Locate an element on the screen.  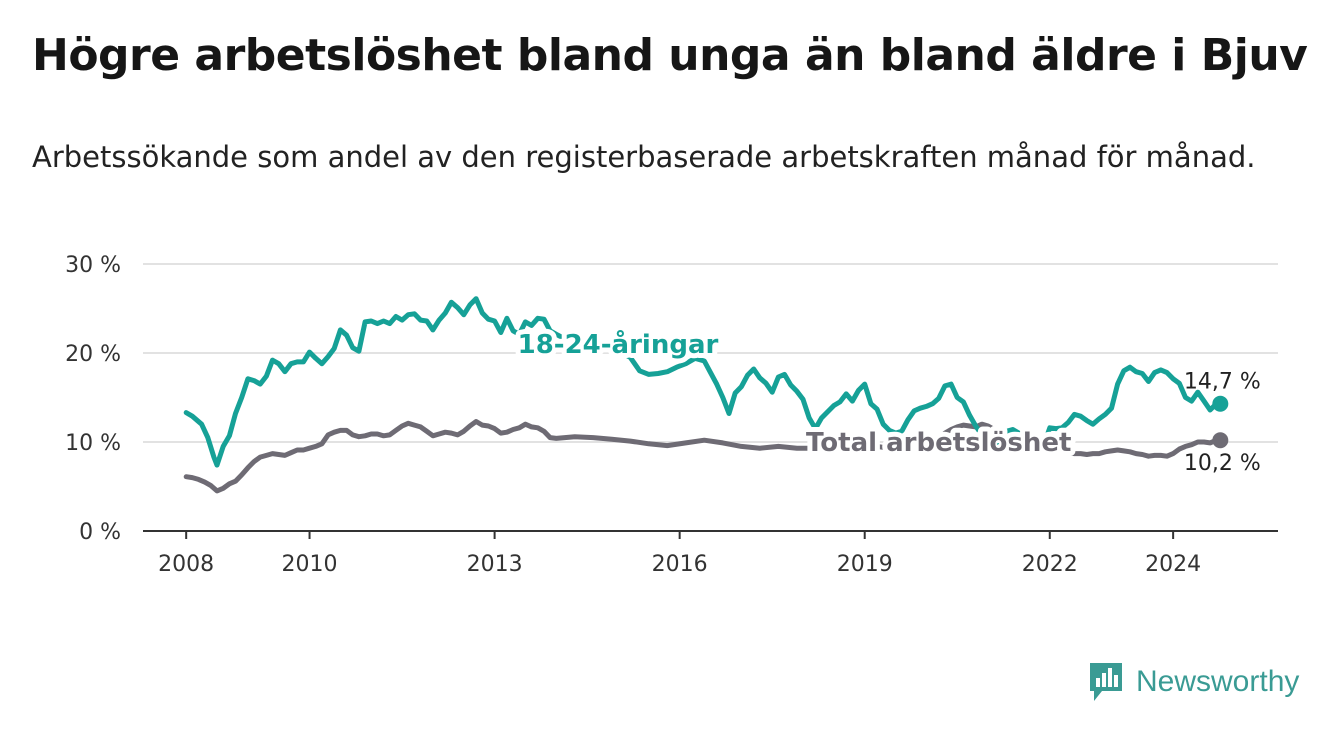
x-tick-label: 2010 is located at coordinates (310, 564).